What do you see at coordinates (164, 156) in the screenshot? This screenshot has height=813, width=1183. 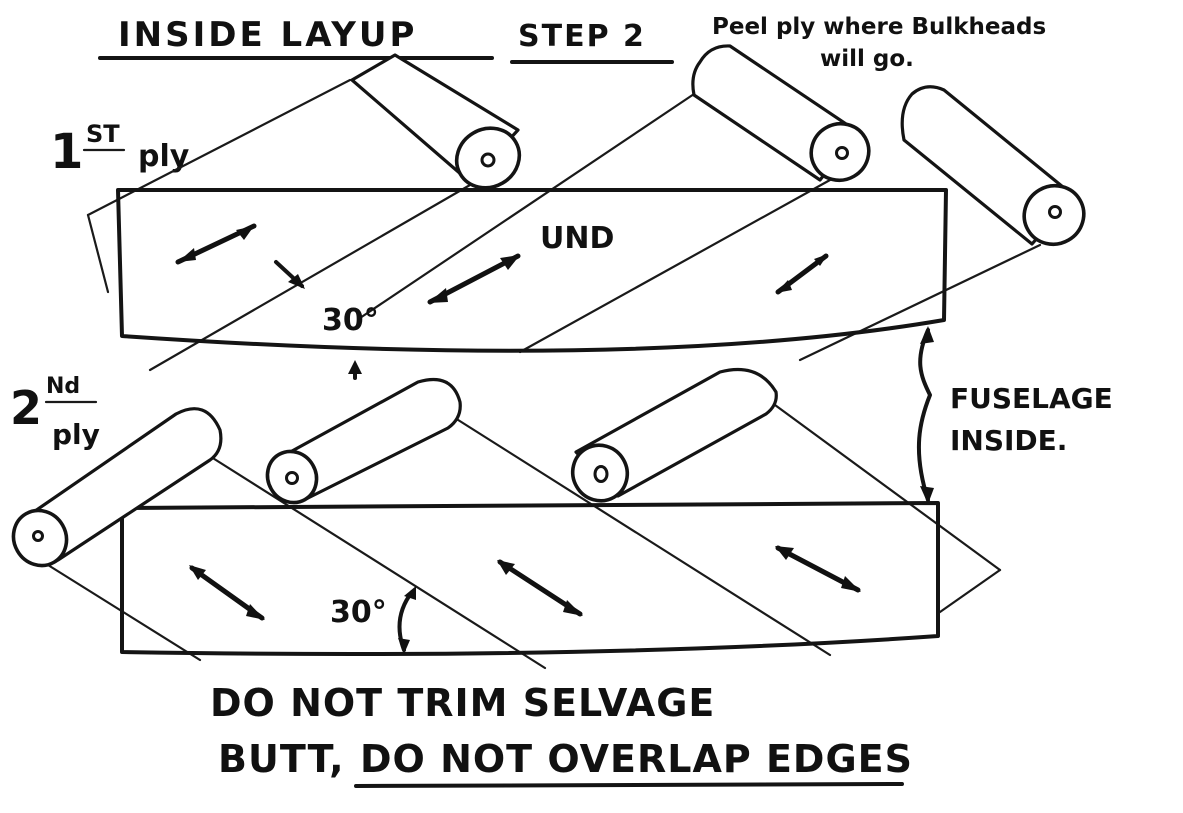 I see `ply1-label-word: ply` at bounding box center [164, 156].